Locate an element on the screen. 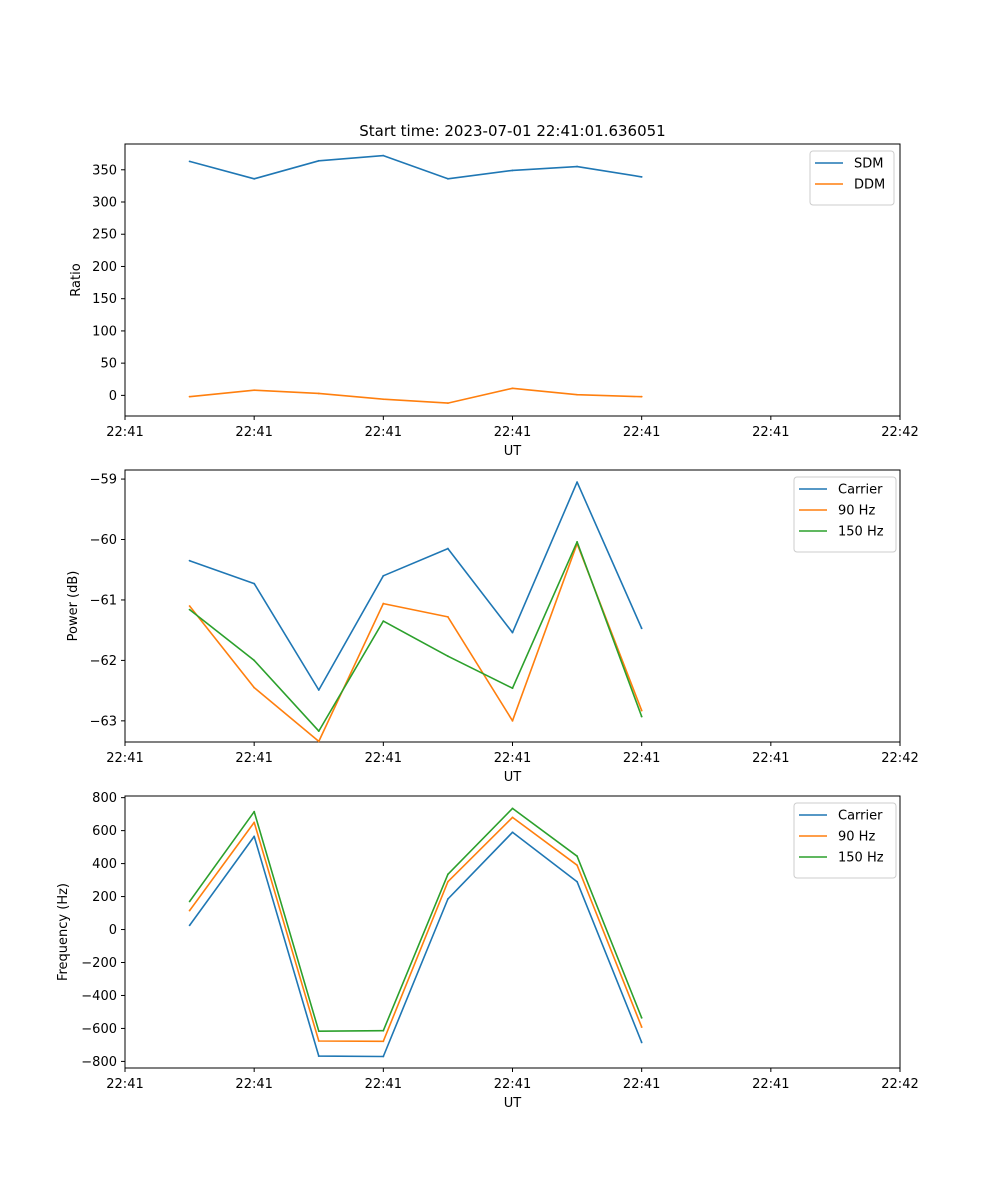  series-line-90-hz is located at coordinates (415, 929).